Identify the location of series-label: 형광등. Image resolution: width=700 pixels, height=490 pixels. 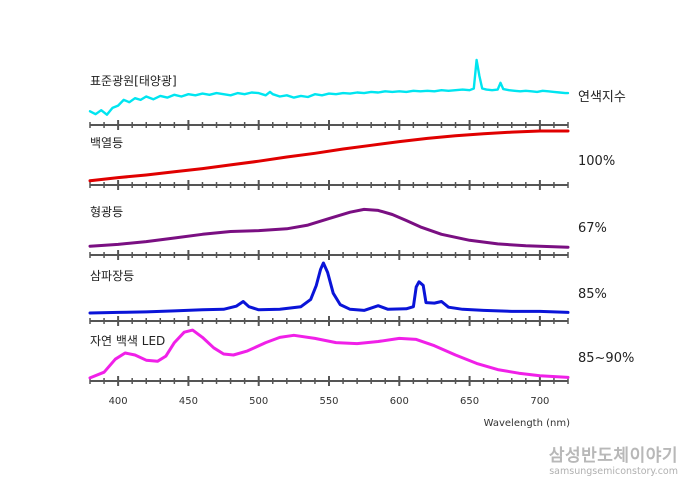
(106, 212).